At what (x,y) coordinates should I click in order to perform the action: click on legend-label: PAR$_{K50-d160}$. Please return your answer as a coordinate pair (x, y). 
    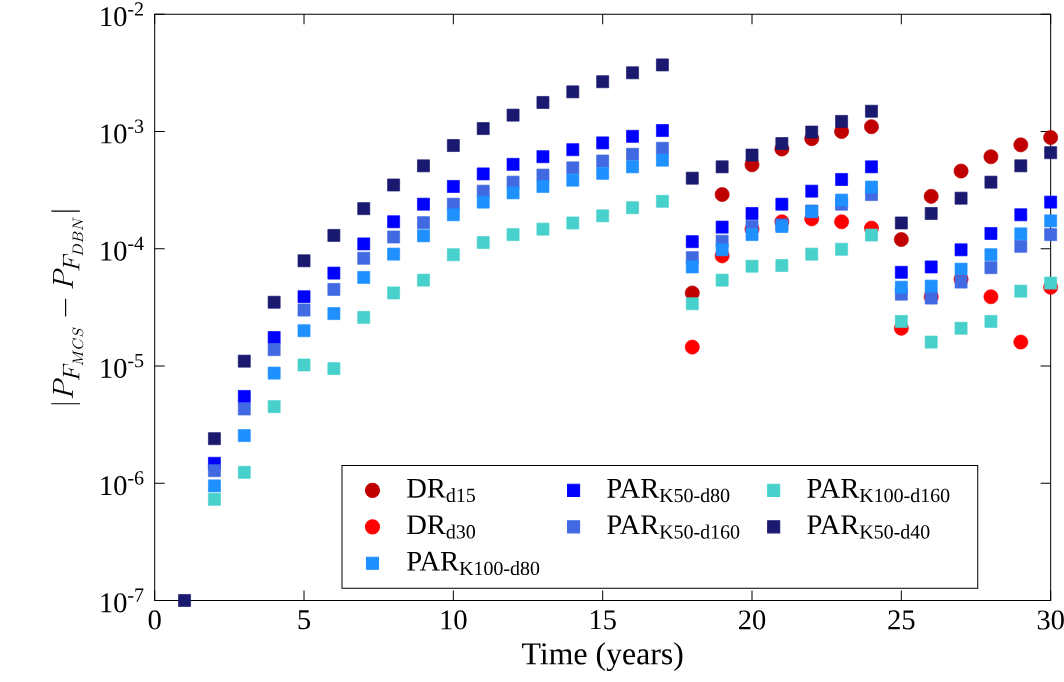
    Looking at the image, I should click on (673, 527).